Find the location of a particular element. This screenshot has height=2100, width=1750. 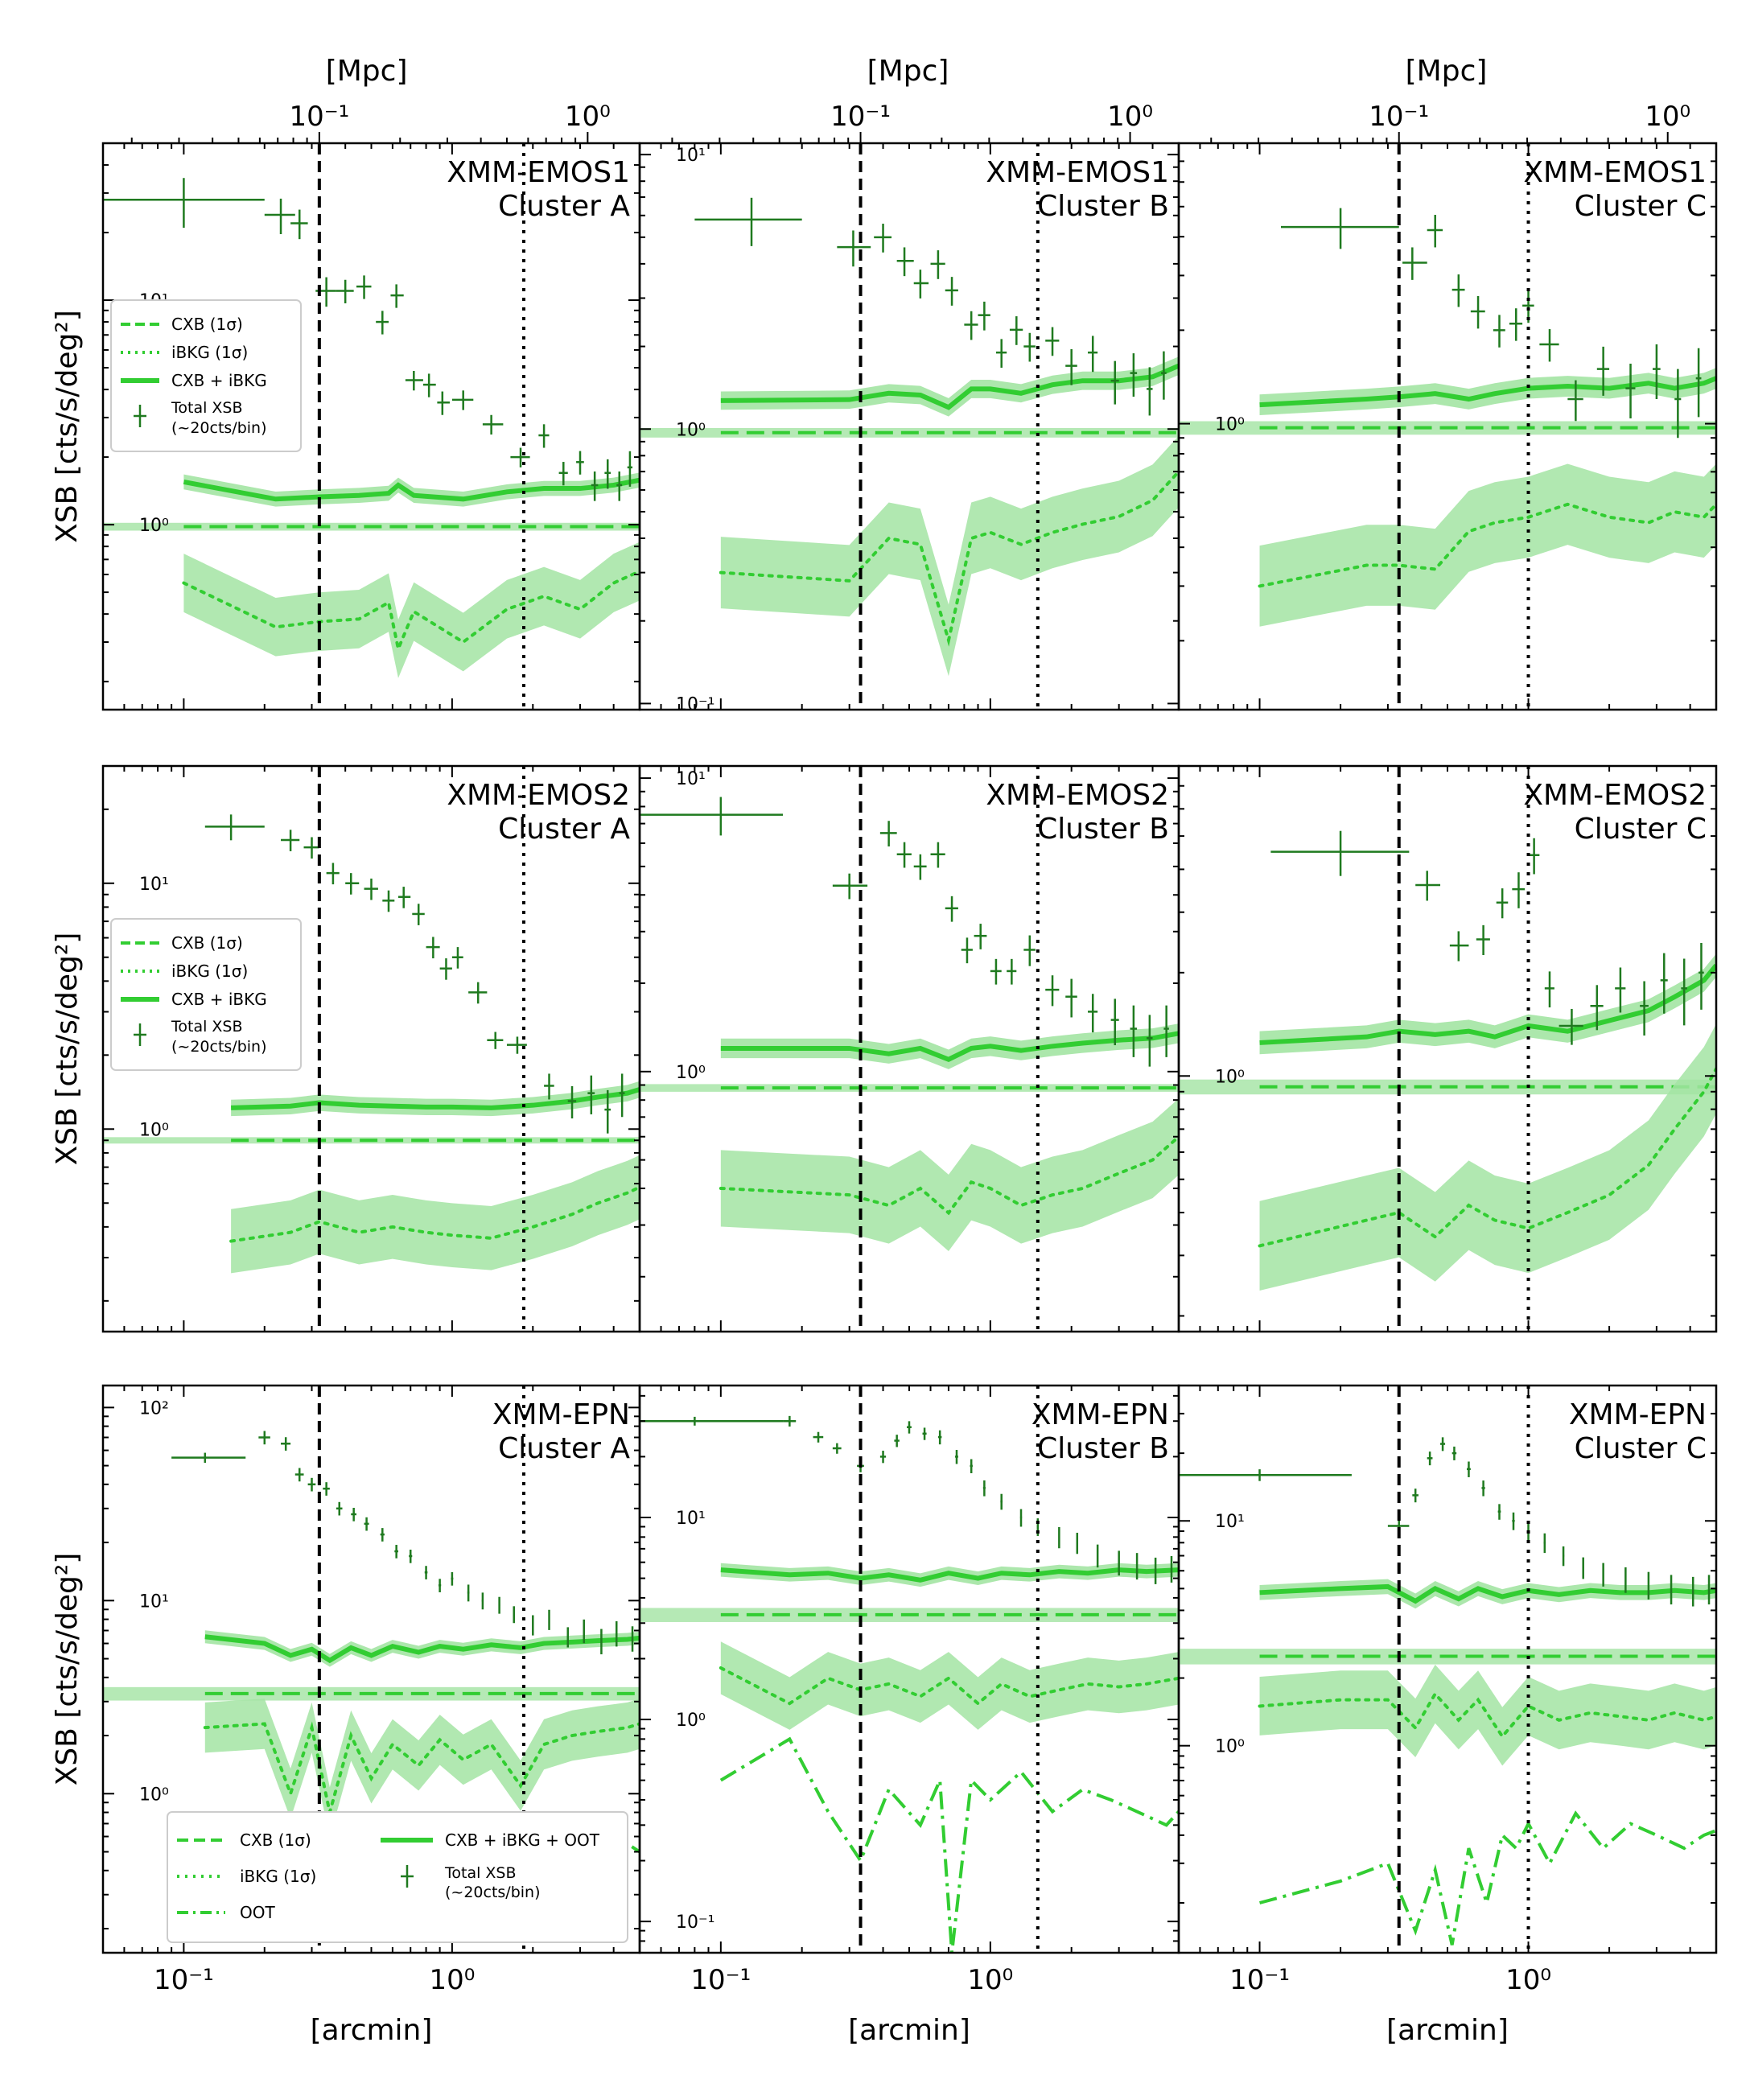

y-axis-label-row-1: XSB [cts/s/deg²] is located at coordinates (67, 426).